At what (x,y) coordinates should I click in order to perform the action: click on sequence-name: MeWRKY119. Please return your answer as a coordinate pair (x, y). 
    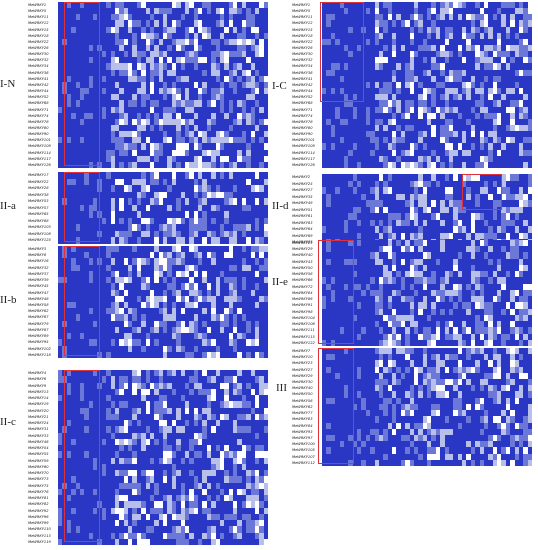
    Looking at the image, I should click on (39, 541).